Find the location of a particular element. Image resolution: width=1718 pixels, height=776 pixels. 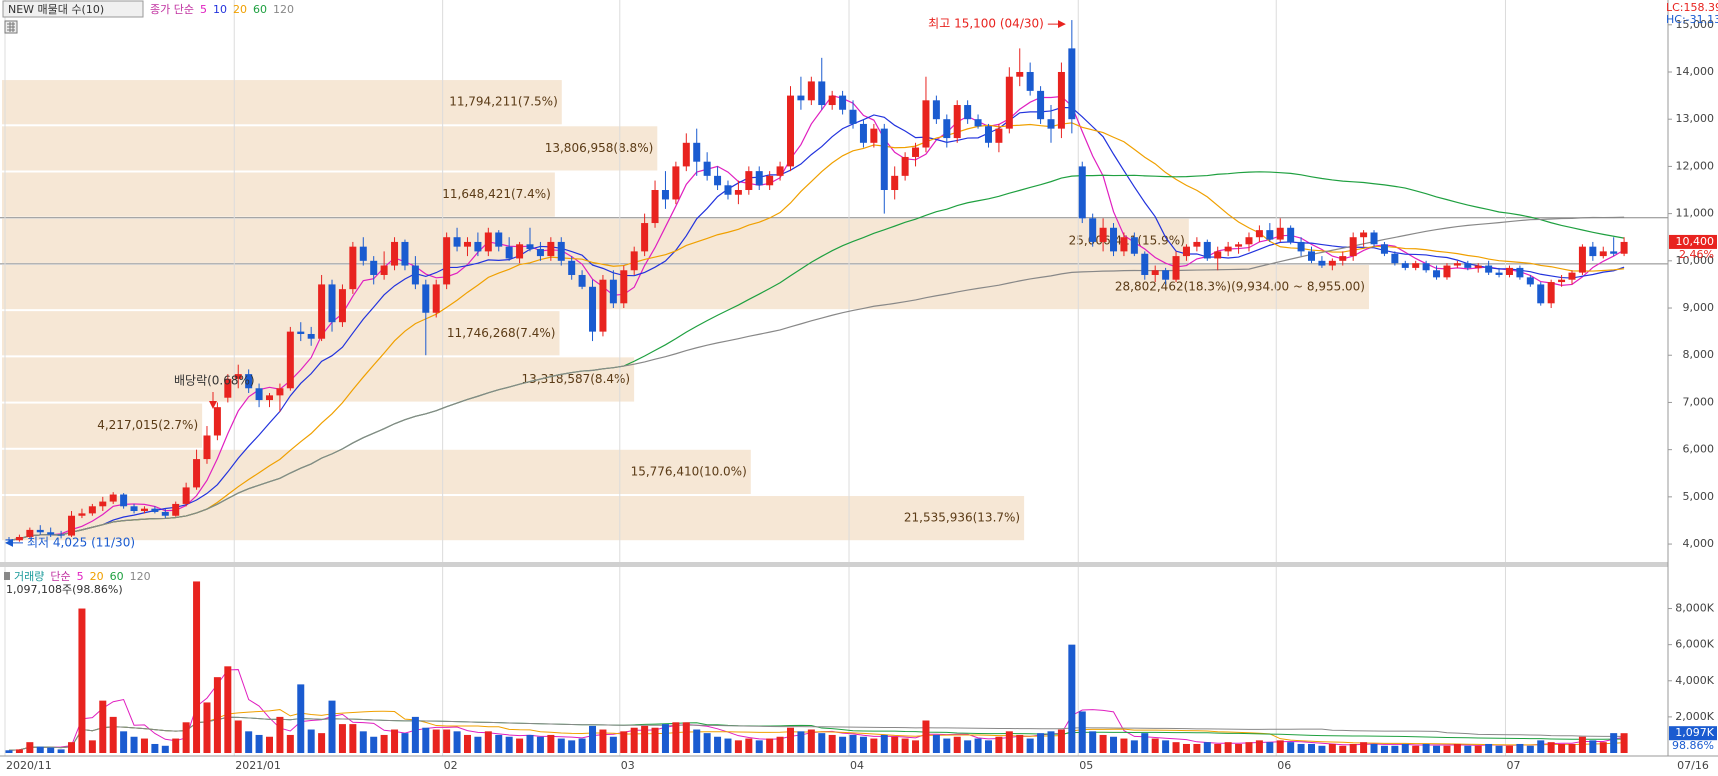

x-tick-label: 07 is located at coordinates (1513, 765).